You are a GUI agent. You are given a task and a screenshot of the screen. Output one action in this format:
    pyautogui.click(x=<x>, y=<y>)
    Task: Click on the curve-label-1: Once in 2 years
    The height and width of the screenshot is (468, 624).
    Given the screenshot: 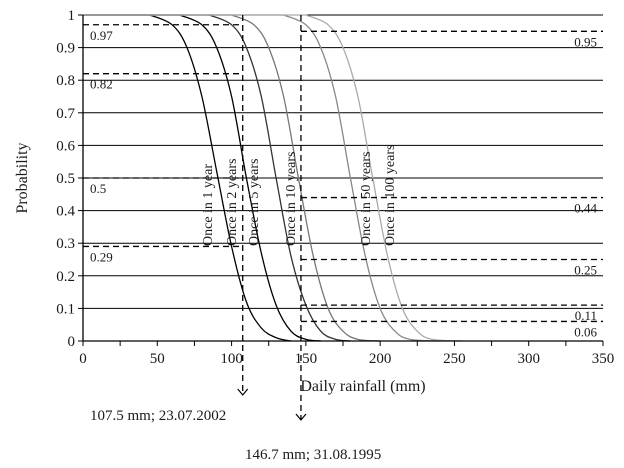 What is the action you would take?
    pyautogui.click(x=232, y=202)
    